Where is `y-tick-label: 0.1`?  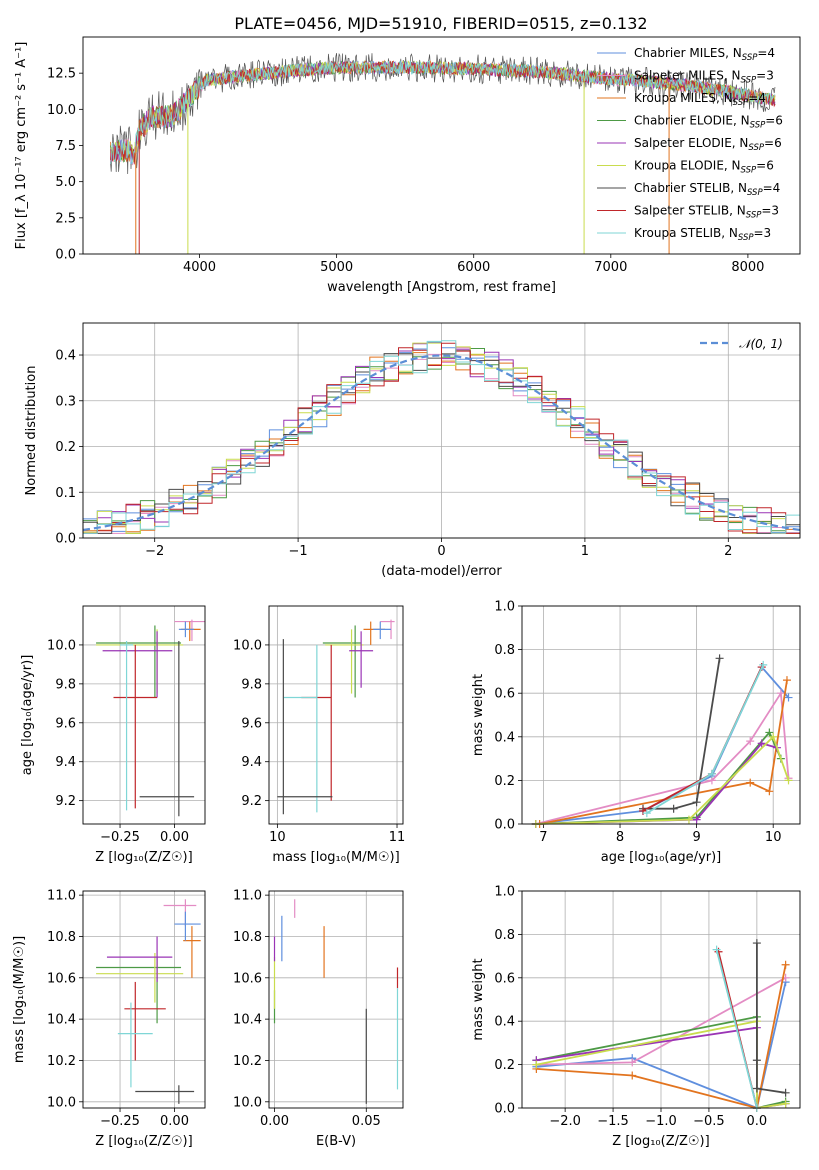 y-tick-label: 0.1 is located at coordinates (65, 493).